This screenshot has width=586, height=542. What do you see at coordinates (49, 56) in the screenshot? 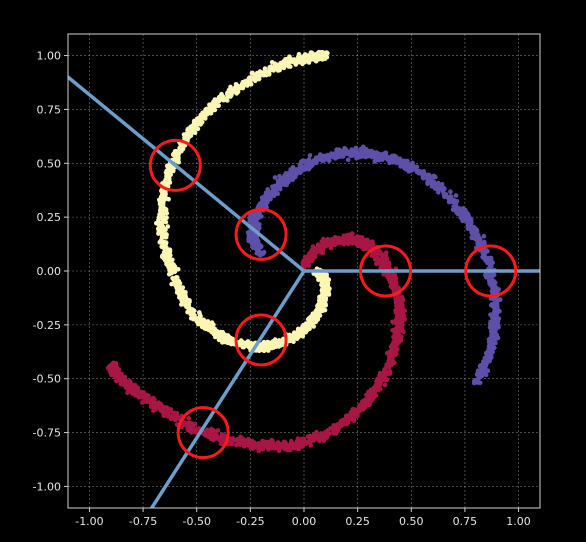
I see `y-tick-label: 1.00` at bounding box center [49, 56].